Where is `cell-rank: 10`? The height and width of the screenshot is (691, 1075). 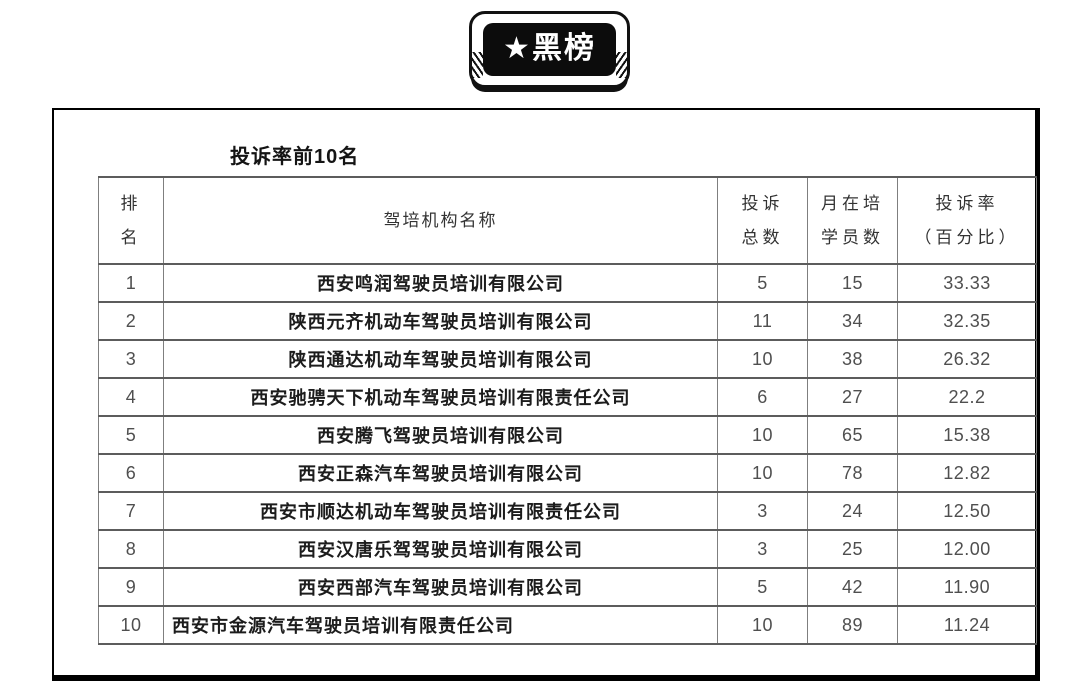
cell-rank: 10 is located at coordinates (131, 625).